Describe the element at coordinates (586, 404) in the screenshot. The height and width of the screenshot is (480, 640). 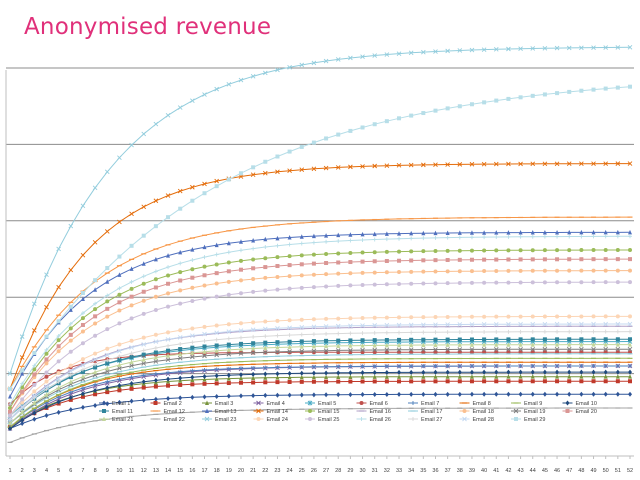
I see `legend-label: Email 10` at that location.